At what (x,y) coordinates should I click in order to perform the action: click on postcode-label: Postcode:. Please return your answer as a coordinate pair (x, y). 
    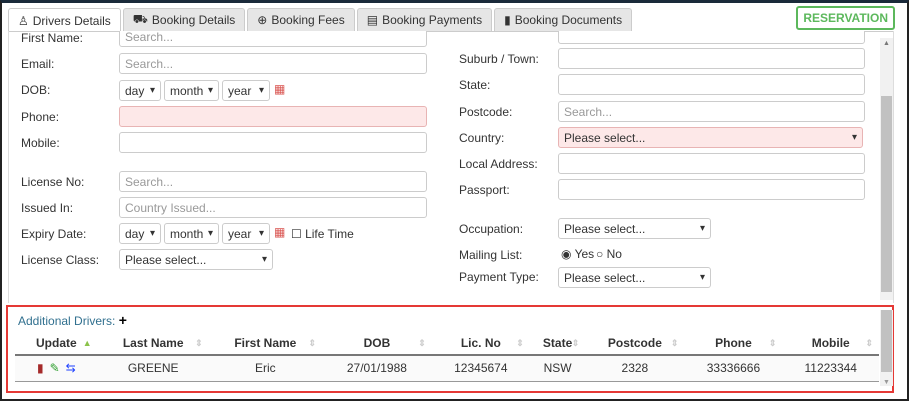
    Looking at the image, I should click on (486, 112).